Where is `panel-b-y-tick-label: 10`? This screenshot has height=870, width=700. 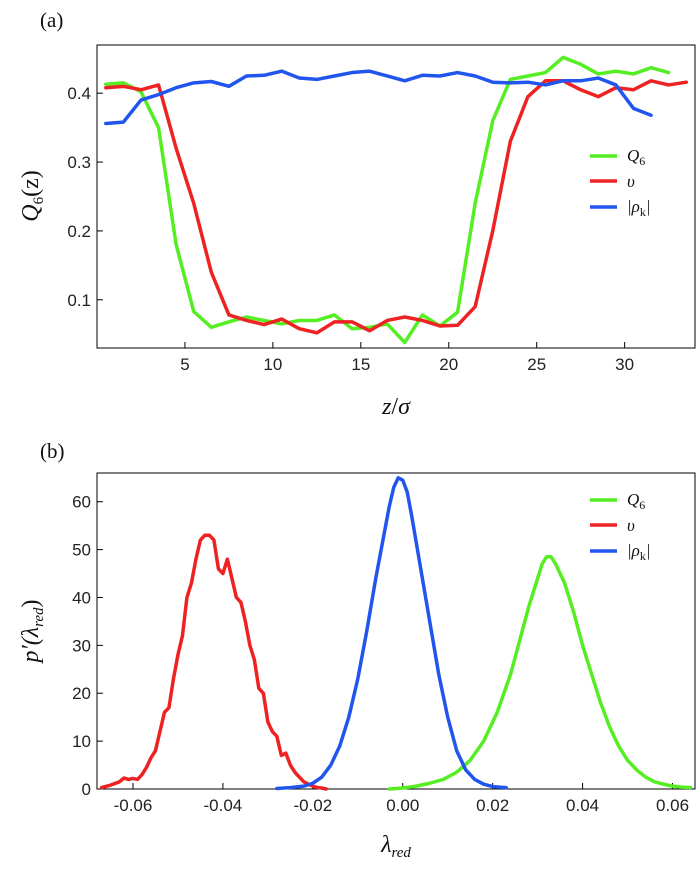 panel-b-y-tick-label: 10 is located at coordinates (81, 741).